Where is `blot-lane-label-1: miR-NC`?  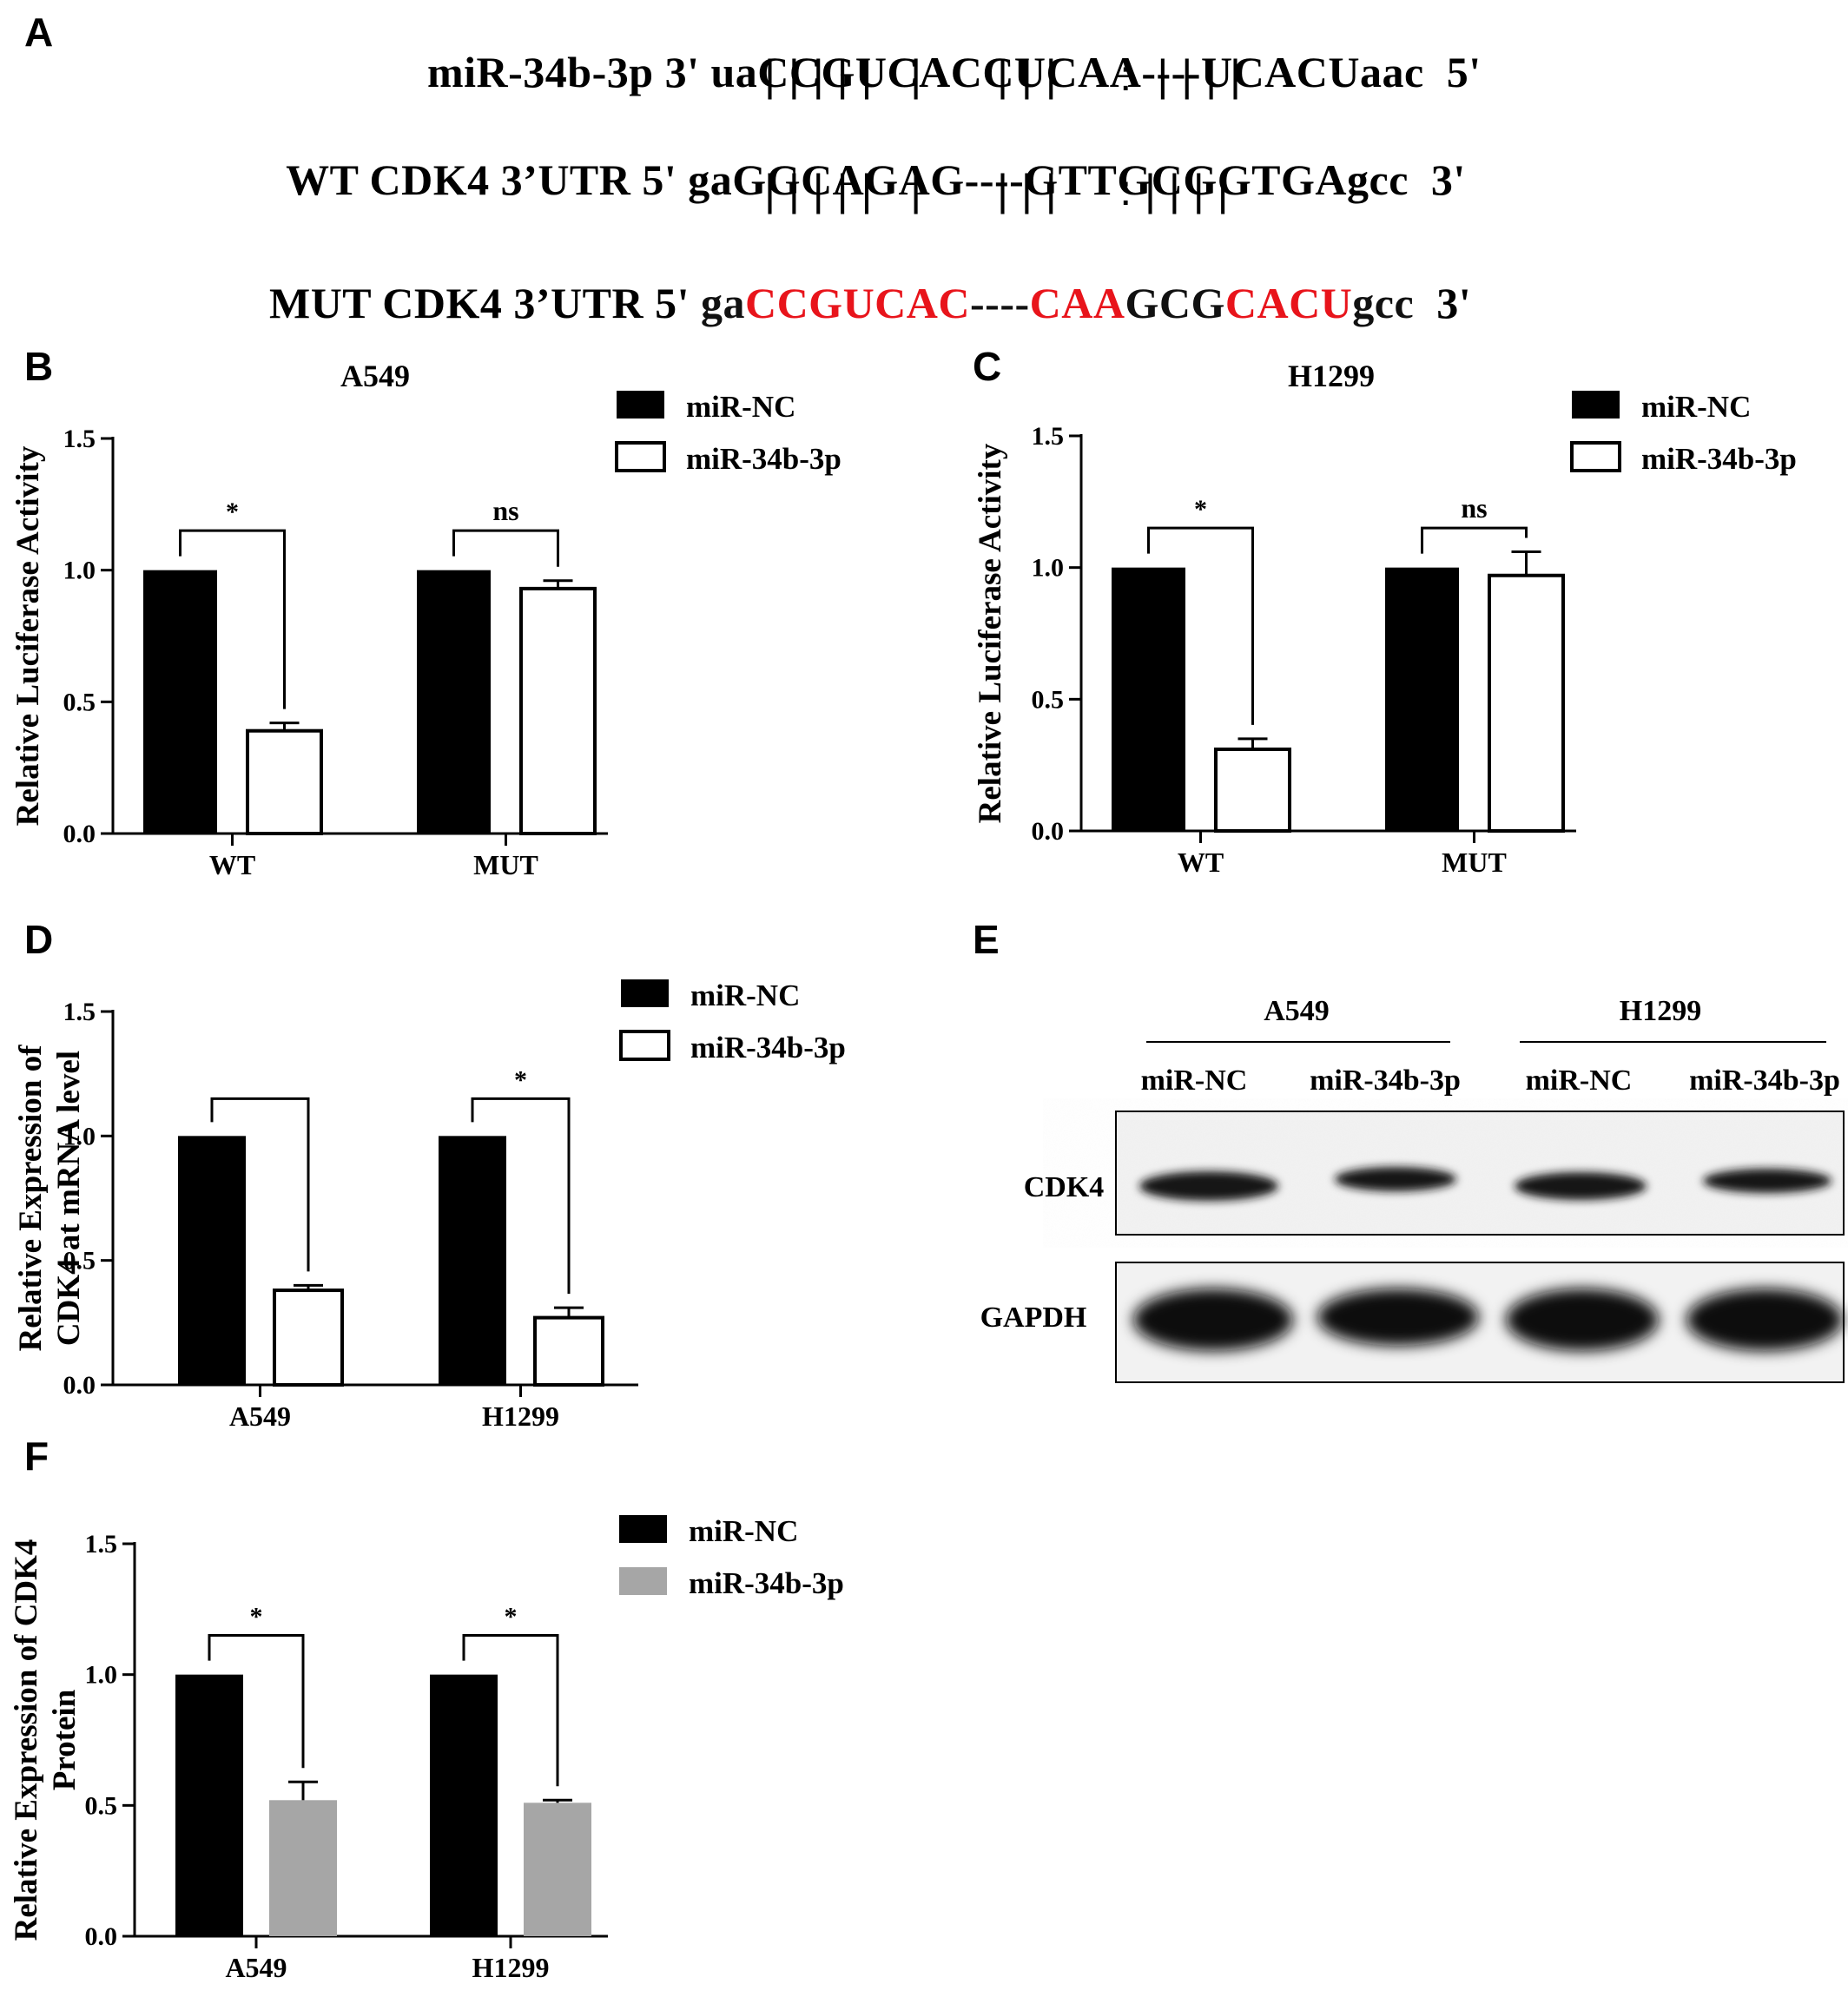 blot-lane-label-1: miR-NC is located at coordinates (1194, 1080).